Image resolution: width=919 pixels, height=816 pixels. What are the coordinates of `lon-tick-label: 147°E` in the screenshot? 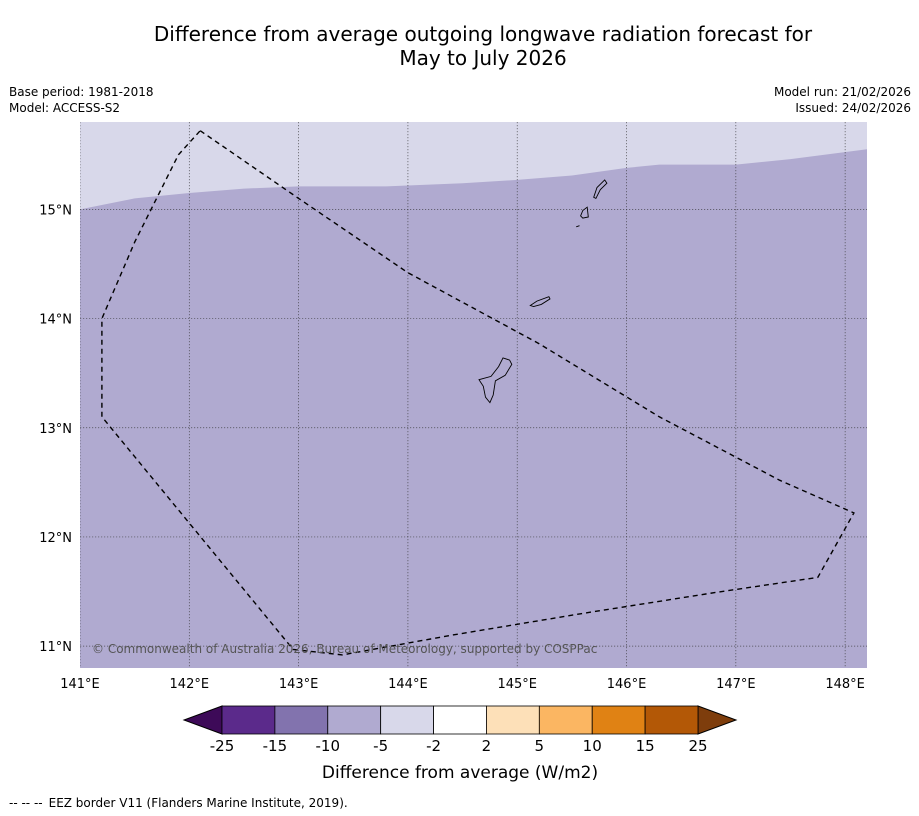 It's located at (736, 684).